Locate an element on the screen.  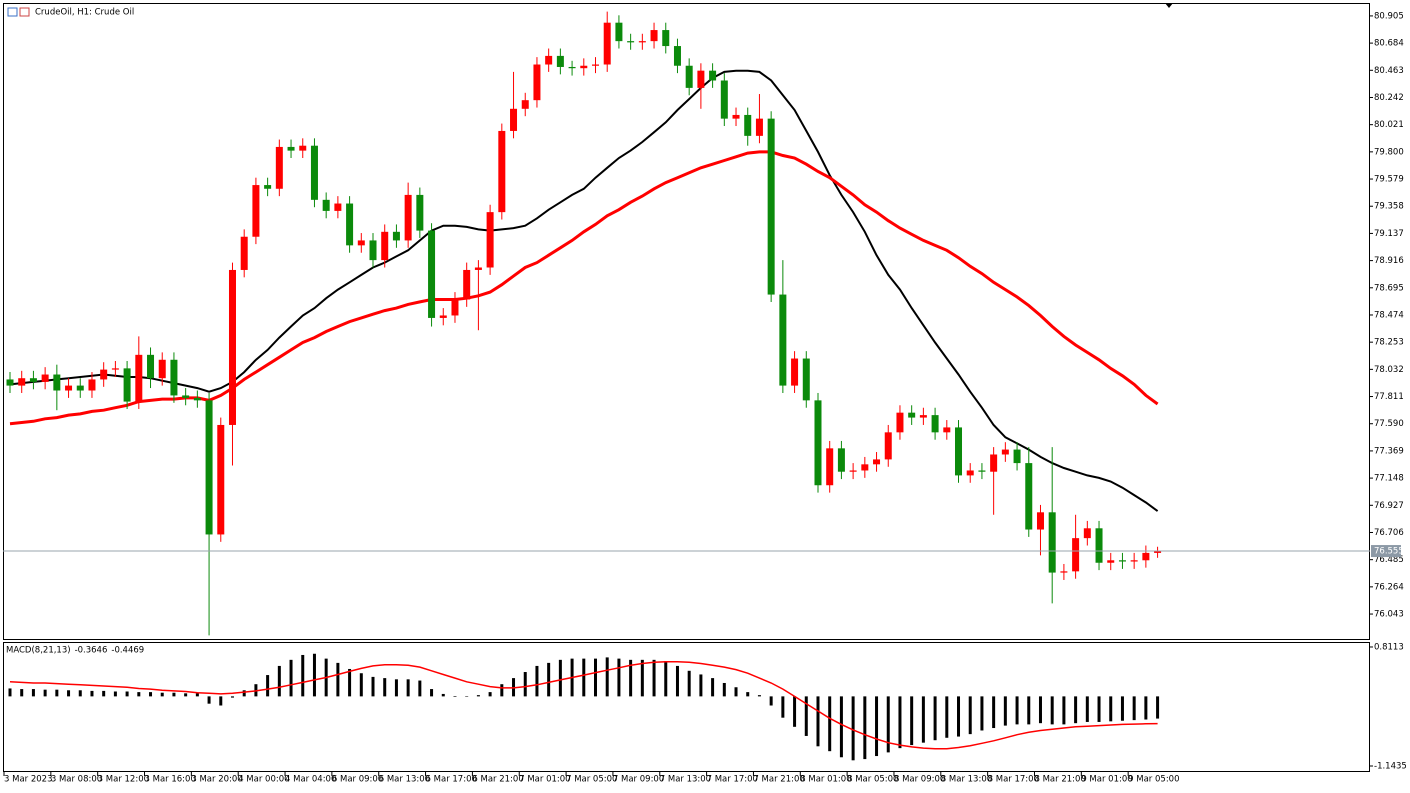
y-tick-label: 79.579 is located at coordinates (1389, 180).